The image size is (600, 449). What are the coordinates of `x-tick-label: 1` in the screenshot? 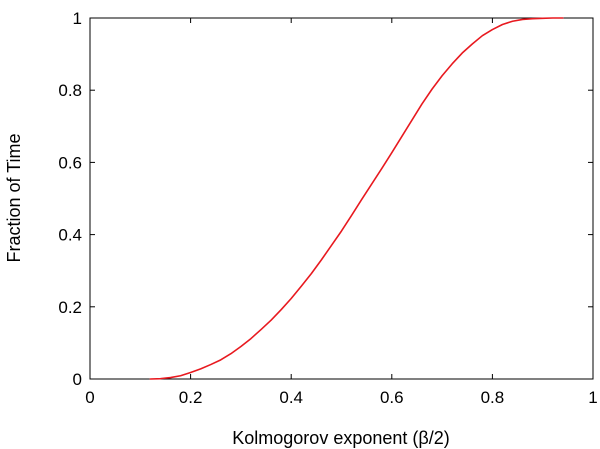 It's located at (592, 397).